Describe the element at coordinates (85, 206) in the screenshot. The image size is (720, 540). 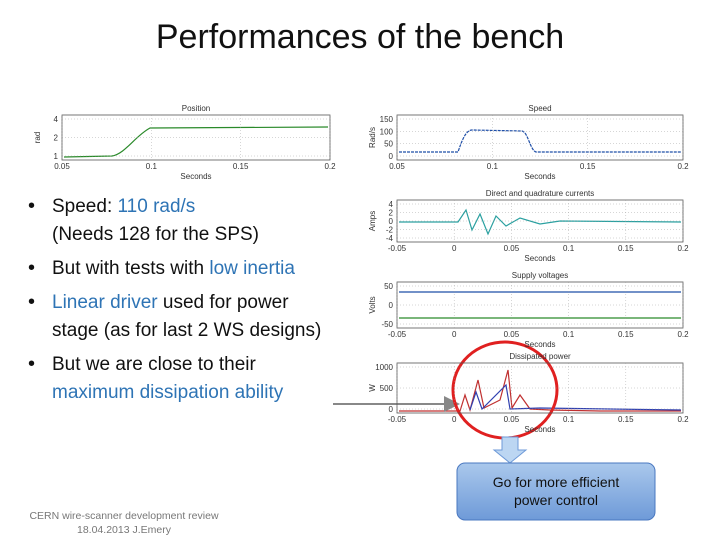
I see `bullet-text: Speed:` at that location.